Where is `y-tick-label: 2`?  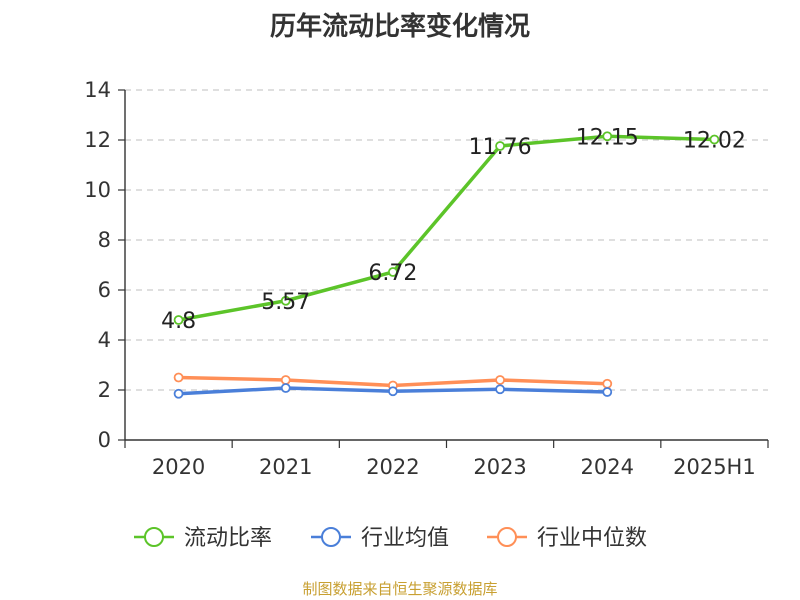
y-tick-label: 2 is located at coordinates (104, 390).